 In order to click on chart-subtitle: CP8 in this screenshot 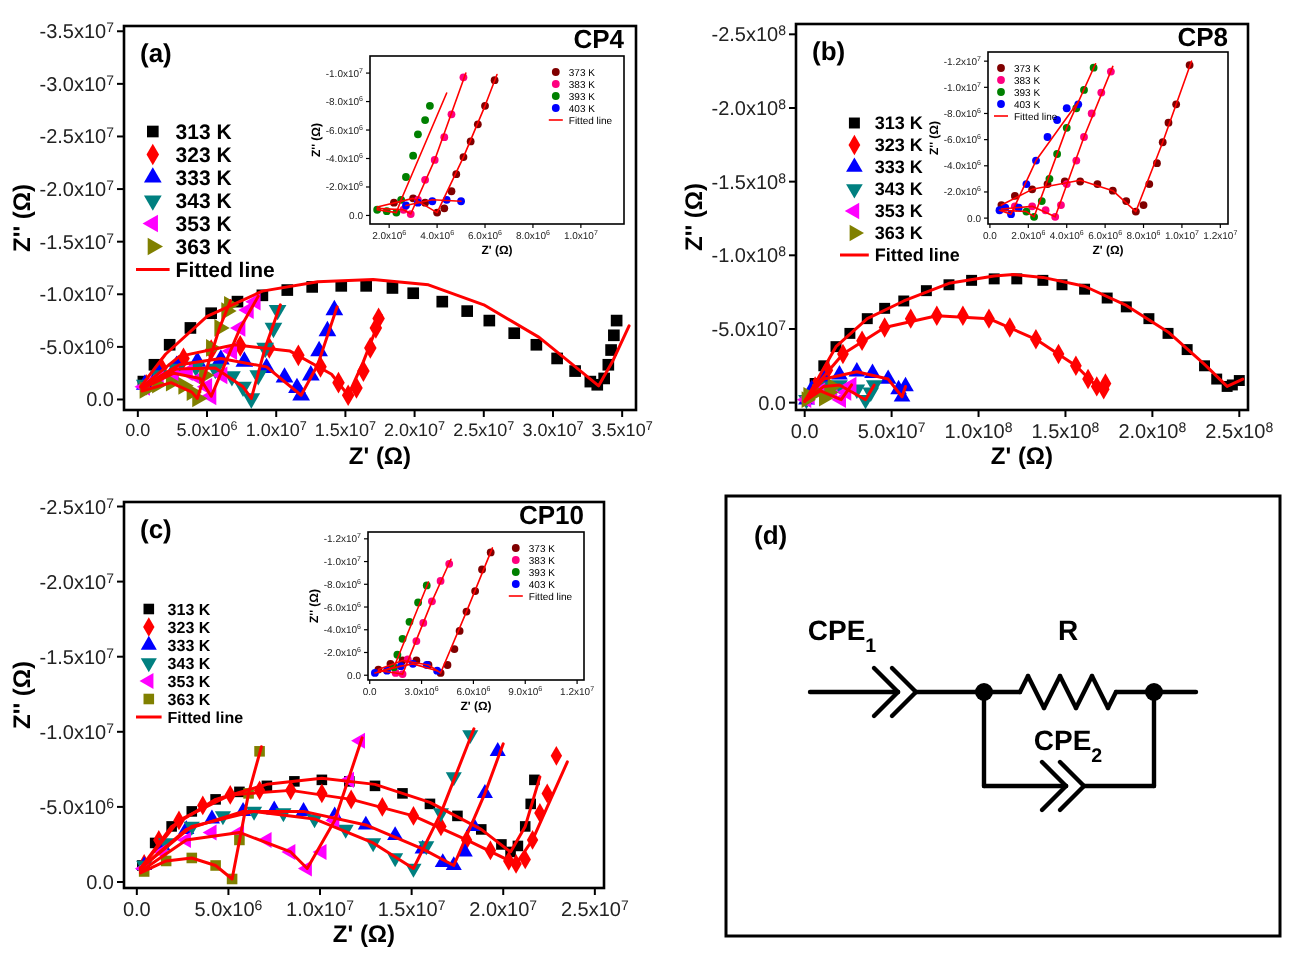, I will do `click(1202, 37)`.